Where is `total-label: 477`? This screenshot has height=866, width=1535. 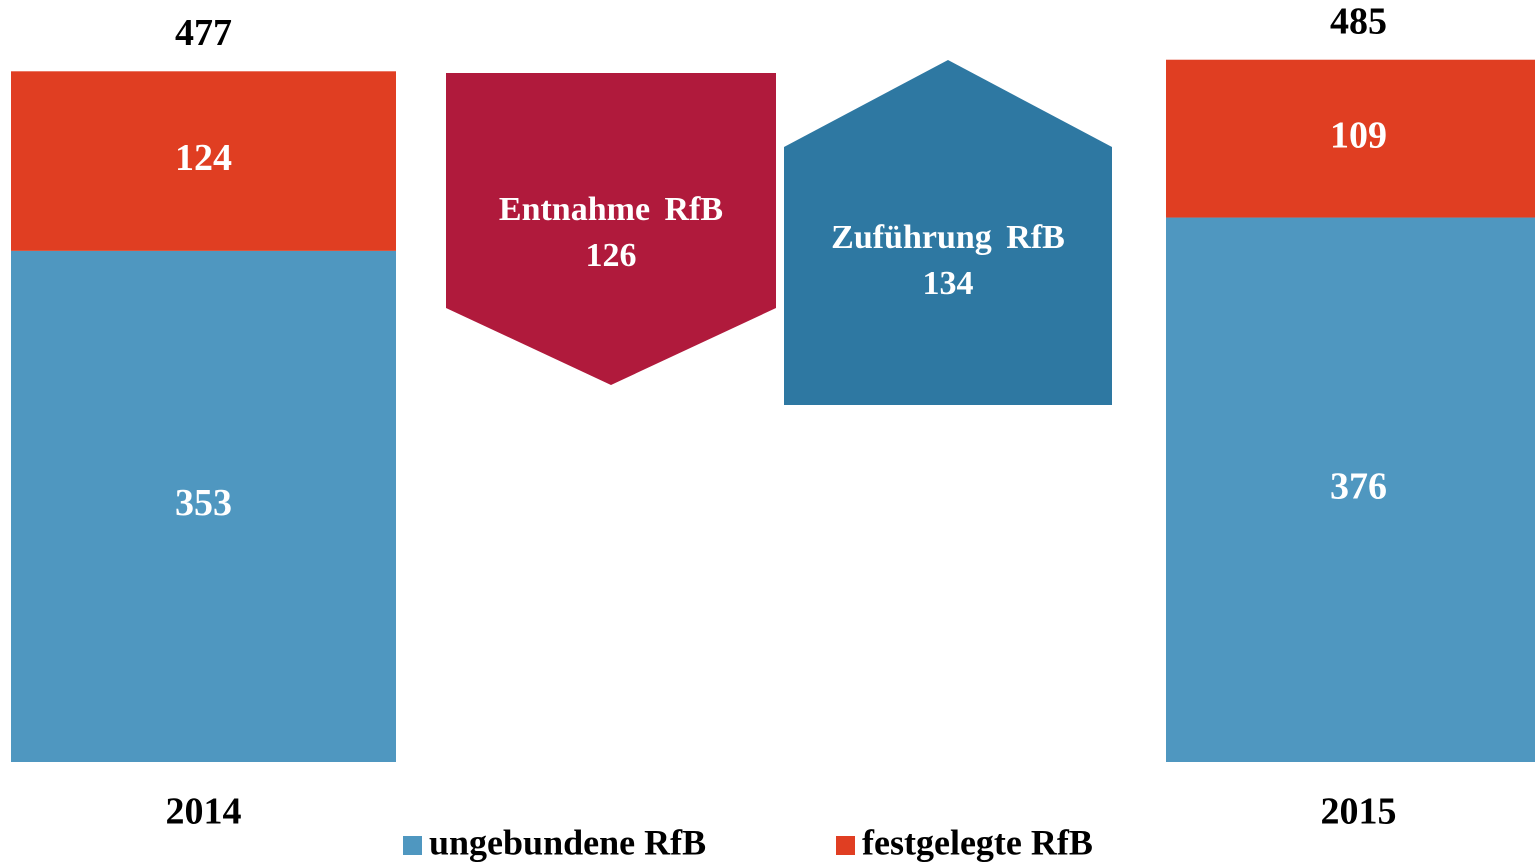
total-label: 477 is located at coordinates (203, 33).